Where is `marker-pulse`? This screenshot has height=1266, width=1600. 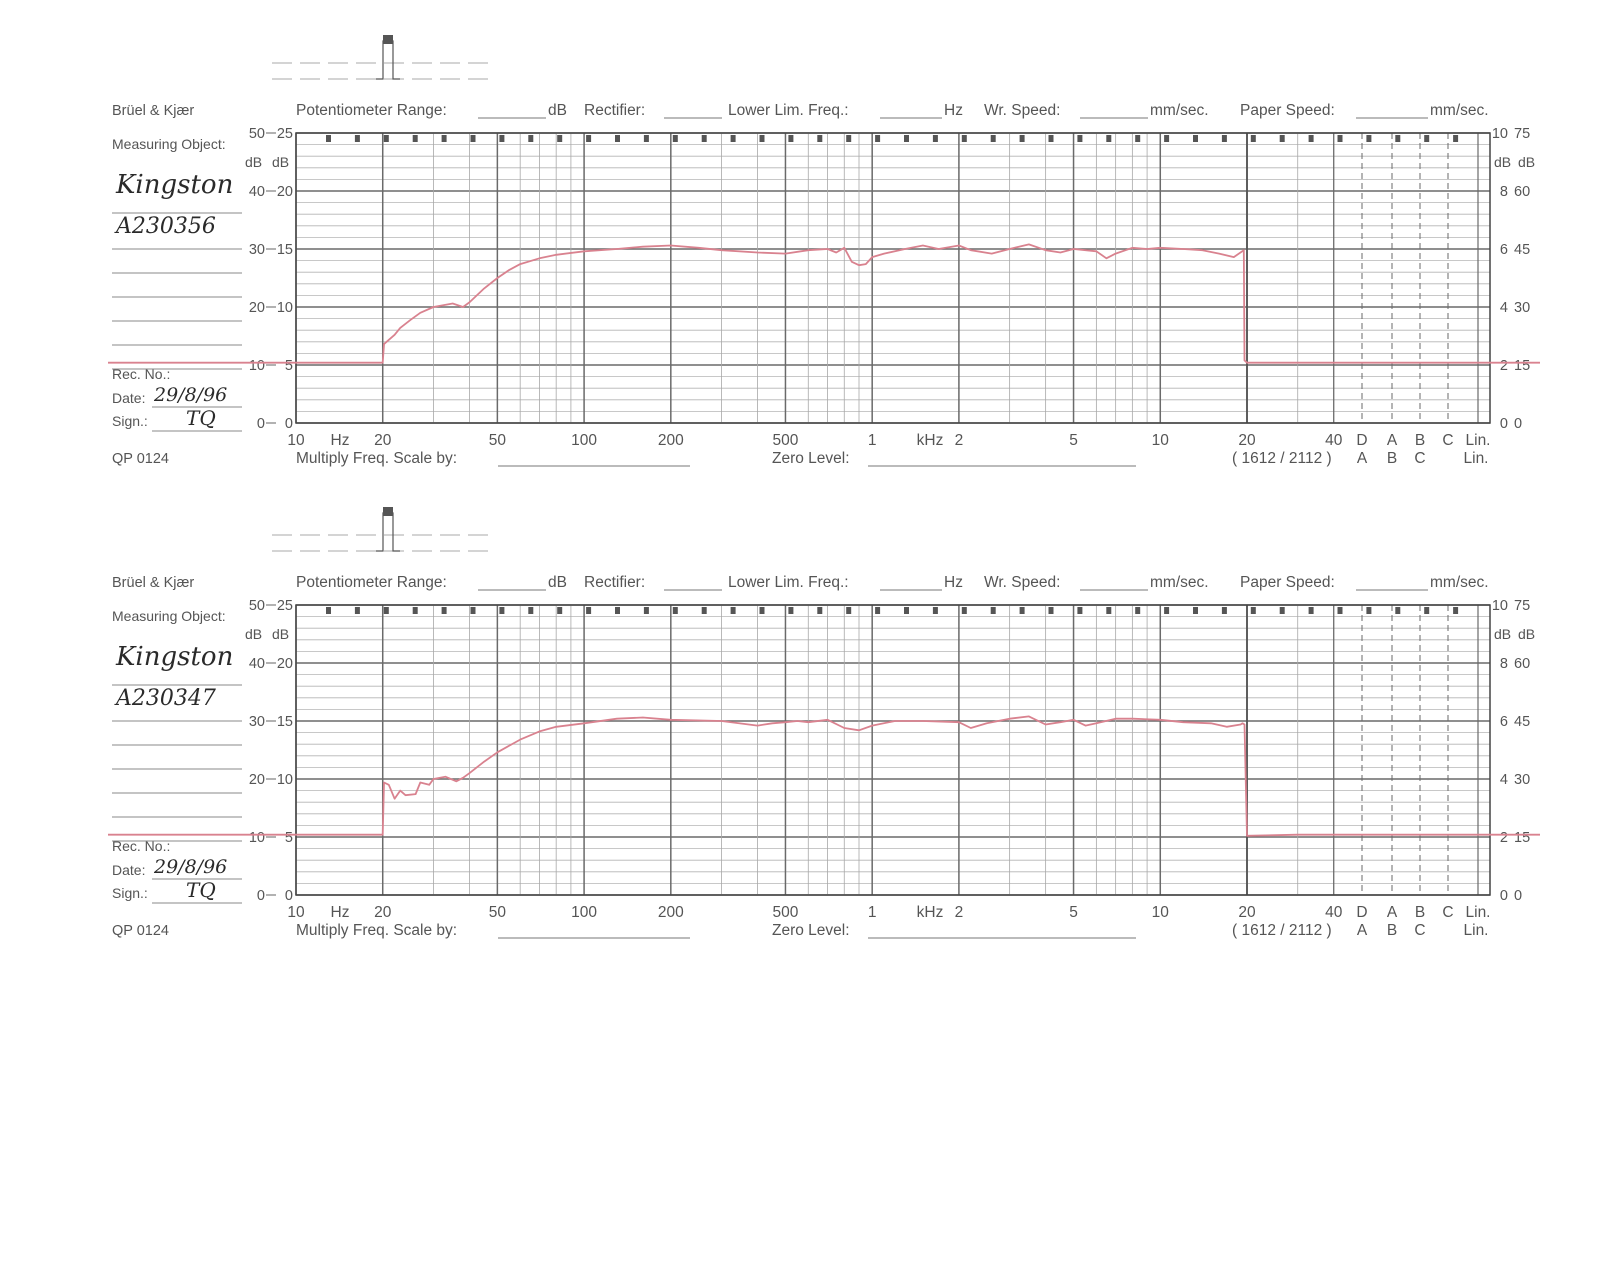 marker-pulse is located at coordinates (388, 60).